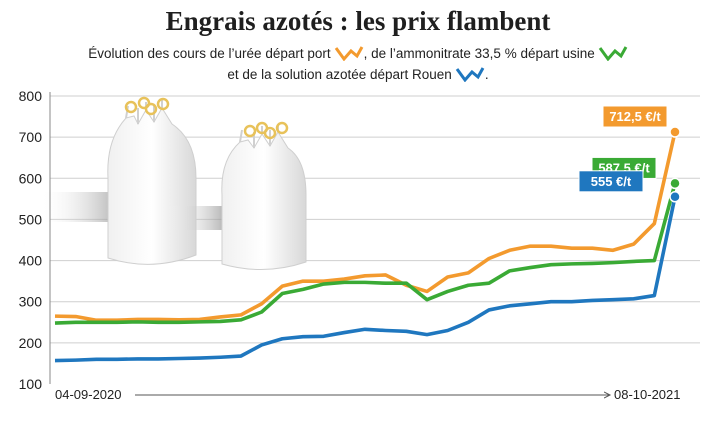 Image resolution: width=716 pixels, height=424 pixels. I want to click on value-label-box-uree, so click(635, 116).